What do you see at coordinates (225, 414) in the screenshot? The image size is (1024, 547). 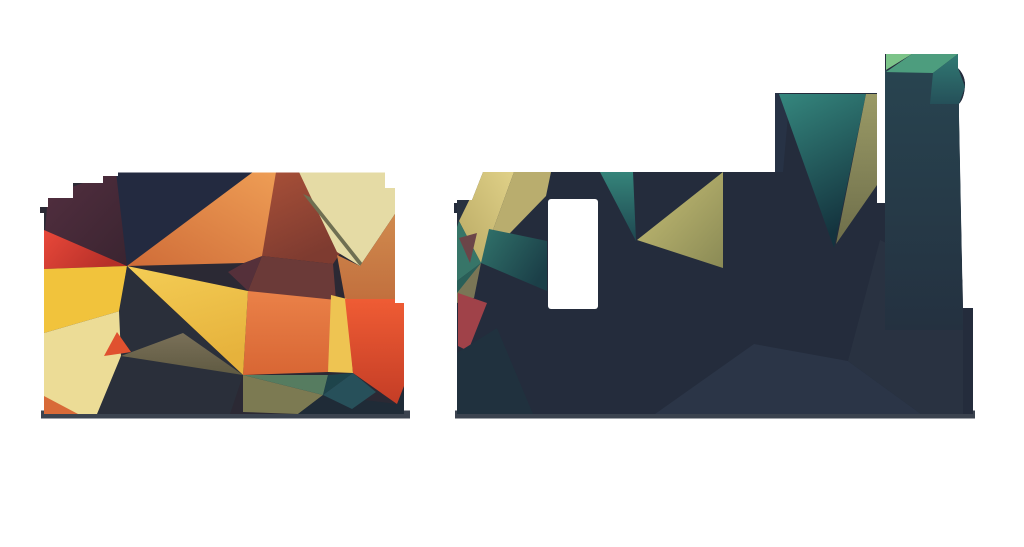 I see `left-artwork-base-strip` at bounding box center [225, 414].